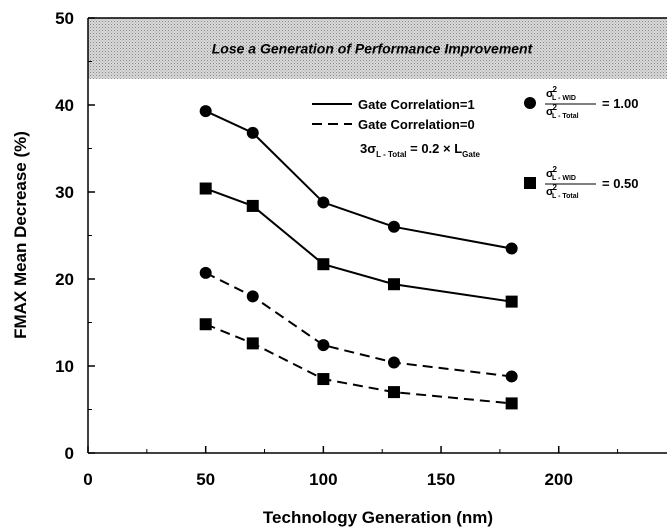 Image resolution: width=668 pixels, height=531 pixels. What do you see at coordinates (435, 148) in the screenshot?
I see `annotation-part: = 0.2 × L` at bounding box center [435, 148].